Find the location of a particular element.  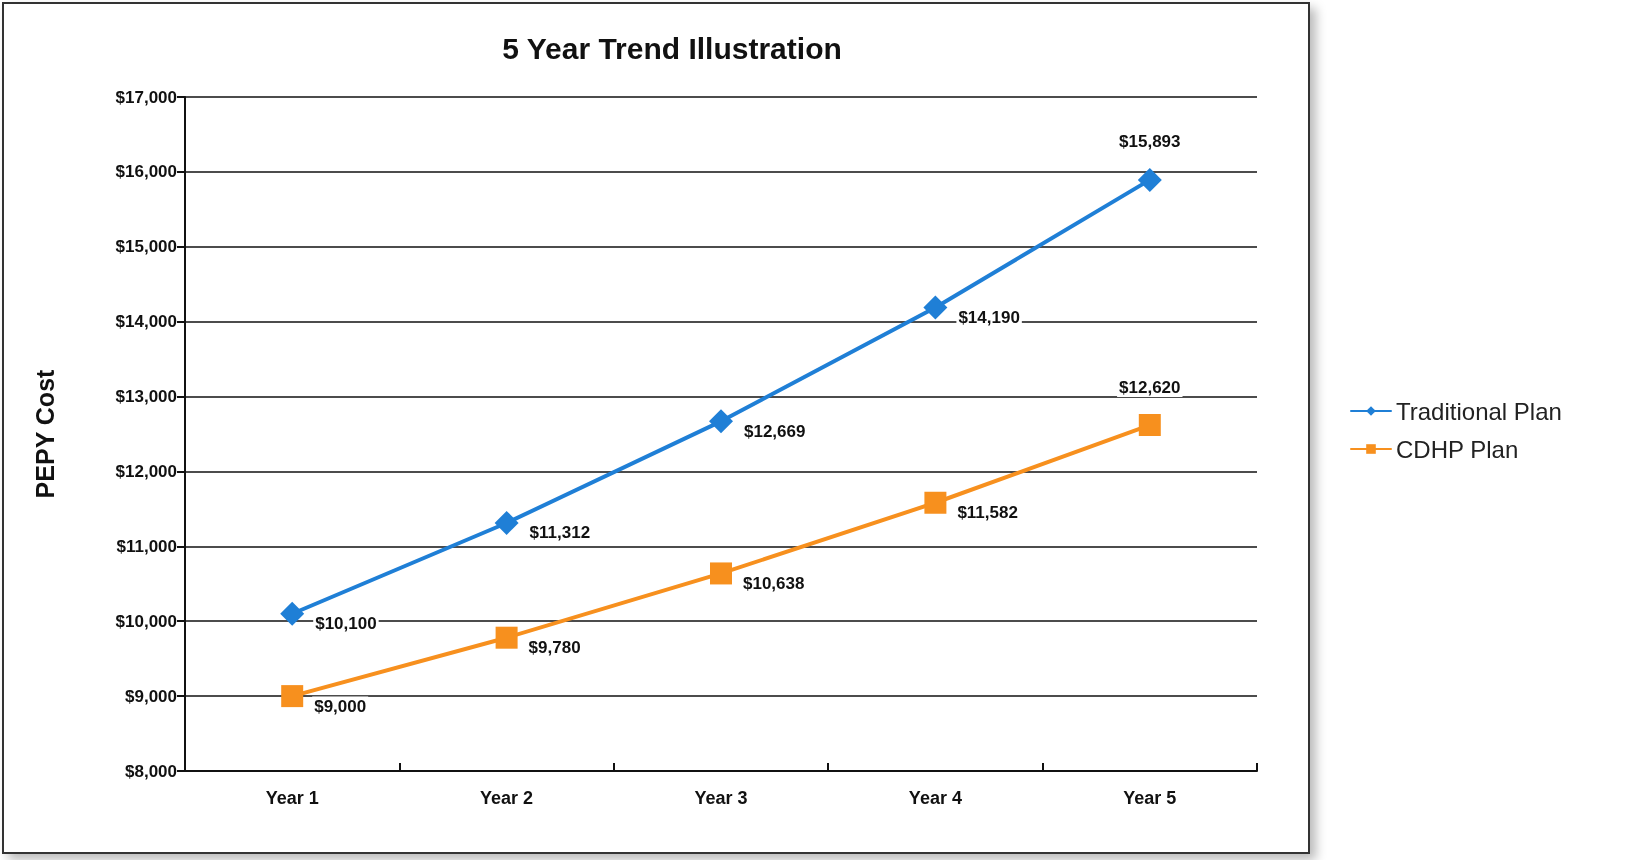

x-tick-label: Year 3 is located at coordinates (721, 798).